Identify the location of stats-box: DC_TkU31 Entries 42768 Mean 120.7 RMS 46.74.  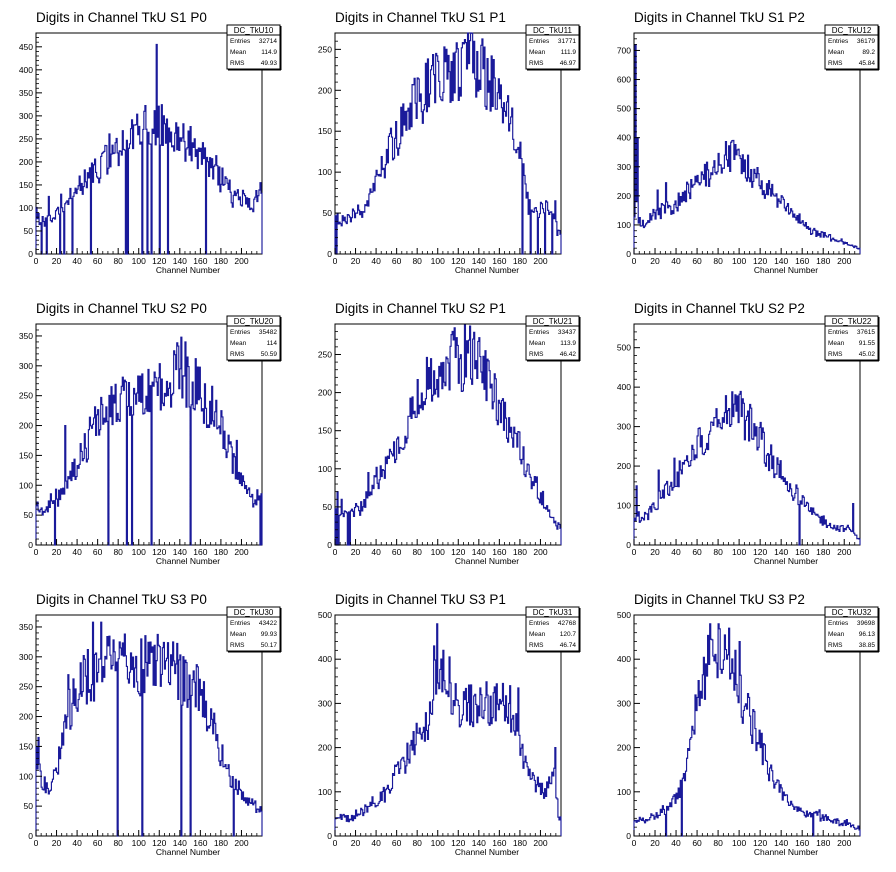
(553, 629).